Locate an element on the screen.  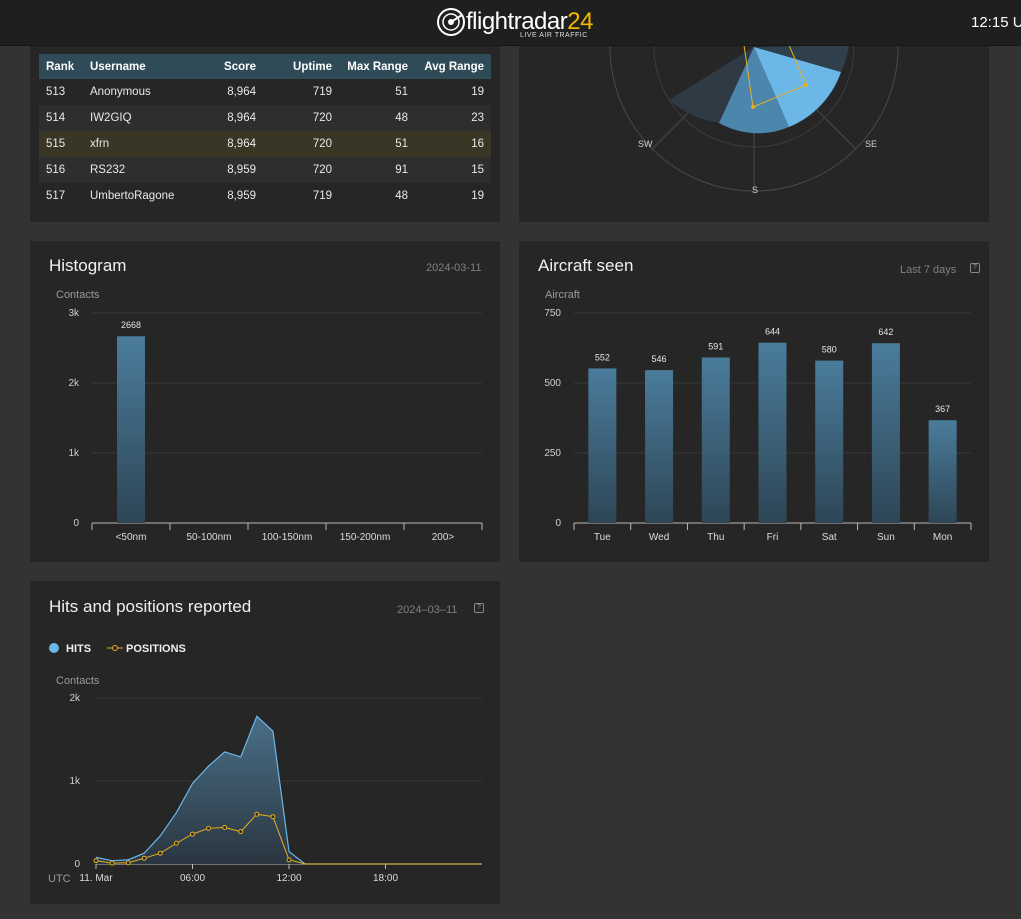
coverage-sector is located at coordinates (801, 58).